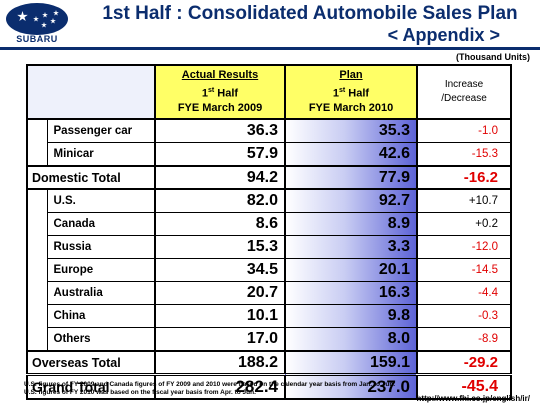 This screenshot has height=405, width=540. I want to click on actual-value: 8.6, so click(220, 224).